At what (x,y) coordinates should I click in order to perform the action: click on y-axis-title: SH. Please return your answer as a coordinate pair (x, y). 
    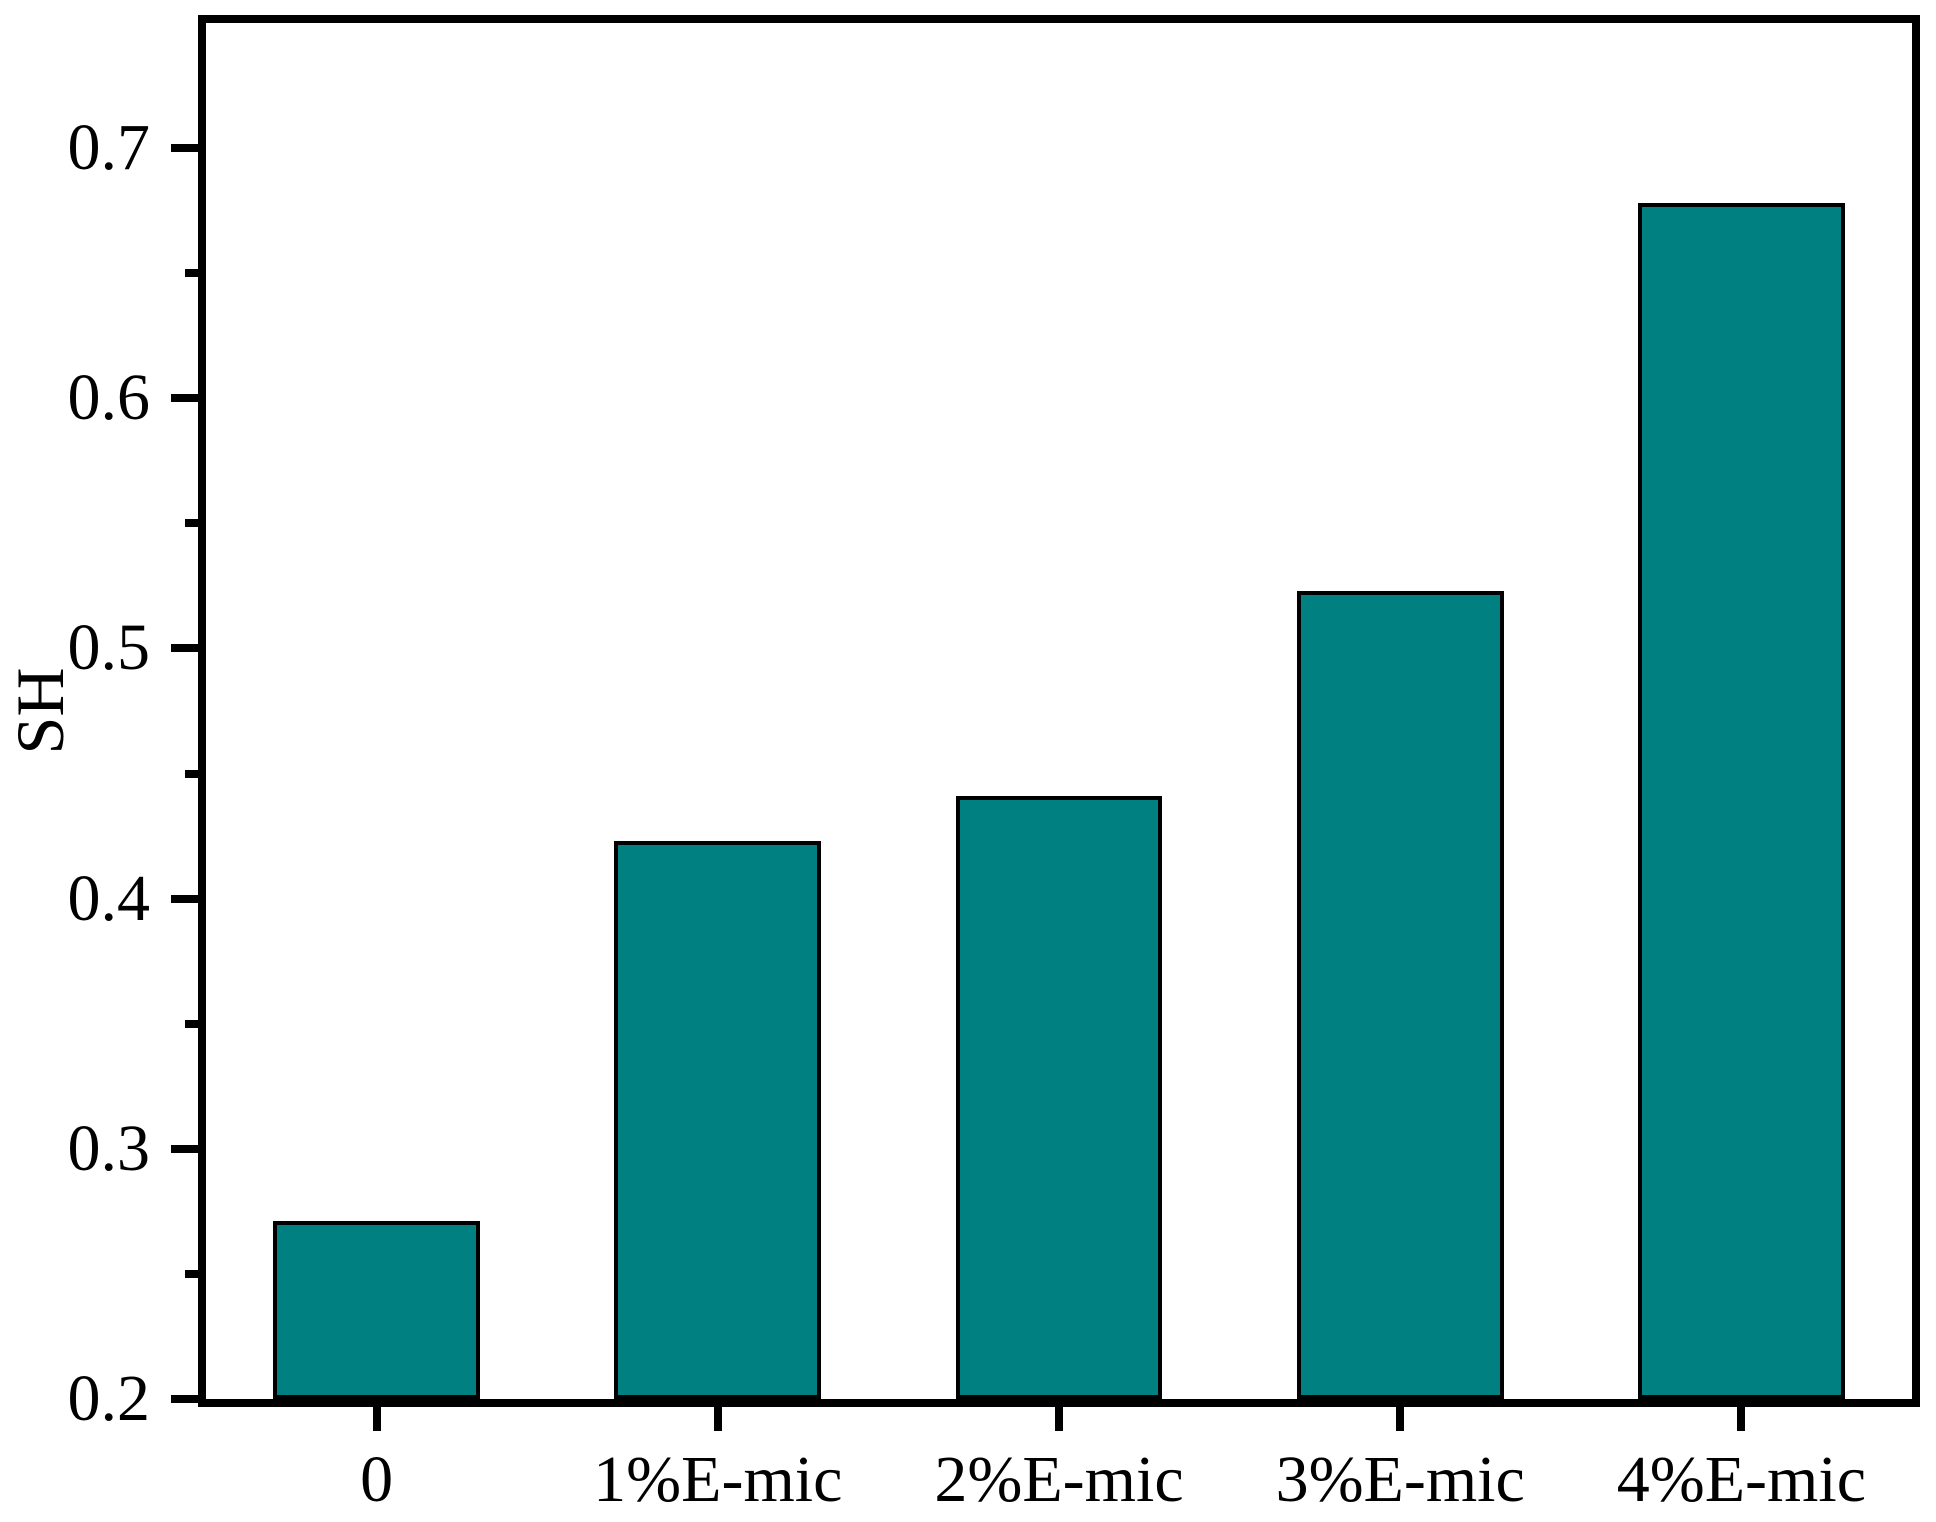
    Looking at the image, I should click on (40, 711).